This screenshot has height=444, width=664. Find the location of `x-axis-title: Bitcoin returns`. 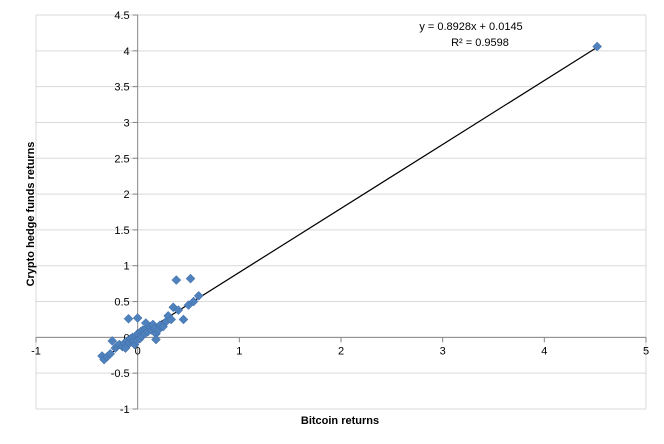

x-axis-title: Bitcoin returns is located at coordinates (340, 421).